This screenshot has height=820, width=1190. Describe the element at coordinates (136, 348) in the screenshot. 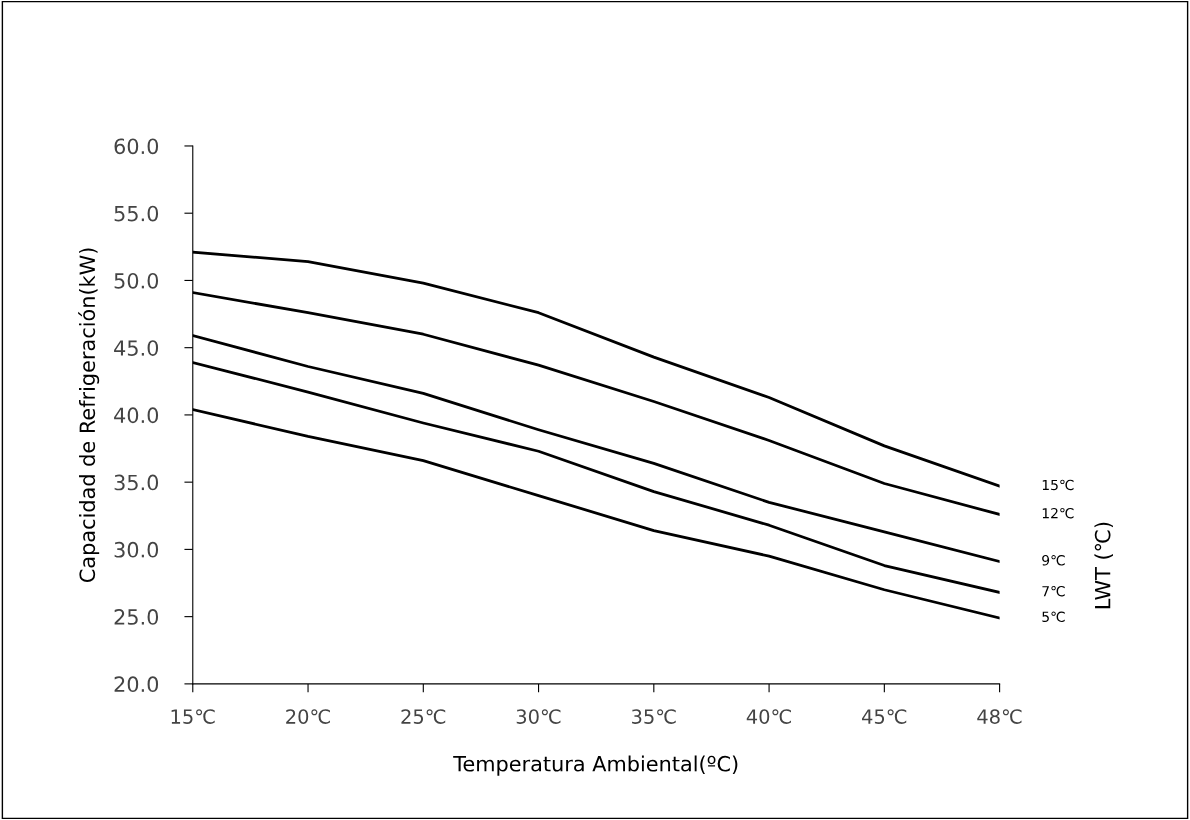

I see `y-tick-label: 45.0` at that location.